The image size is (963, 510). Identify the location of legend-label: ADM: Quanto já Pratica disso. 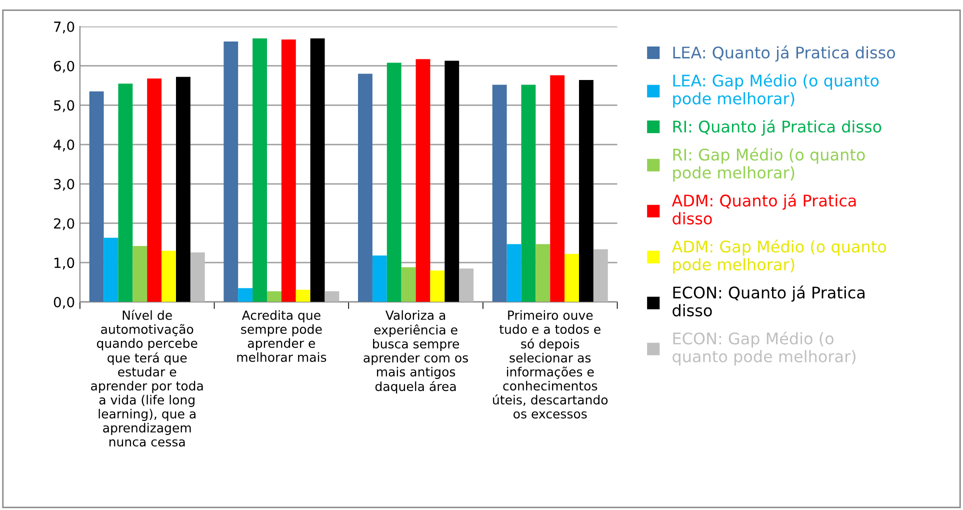
(764, 209).